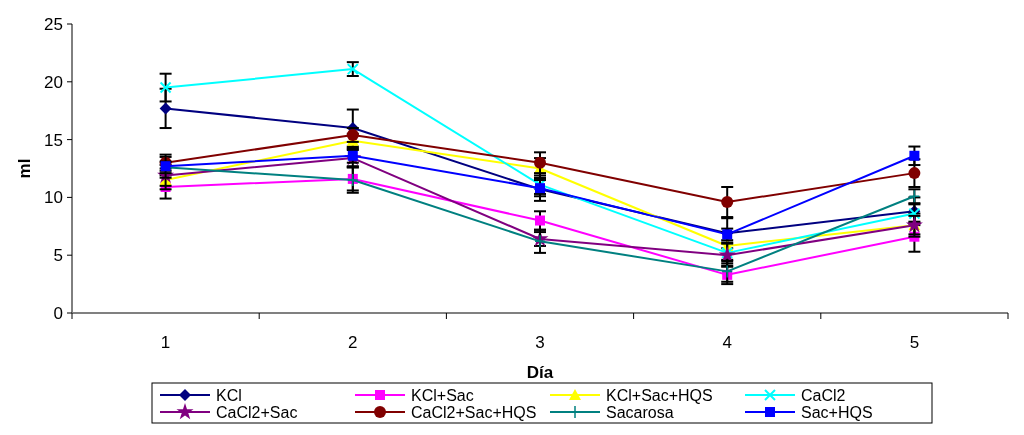 The width and height of the screenshot is (1024, 435). I want to click on y-tick-label: 25, so click(53, 24).